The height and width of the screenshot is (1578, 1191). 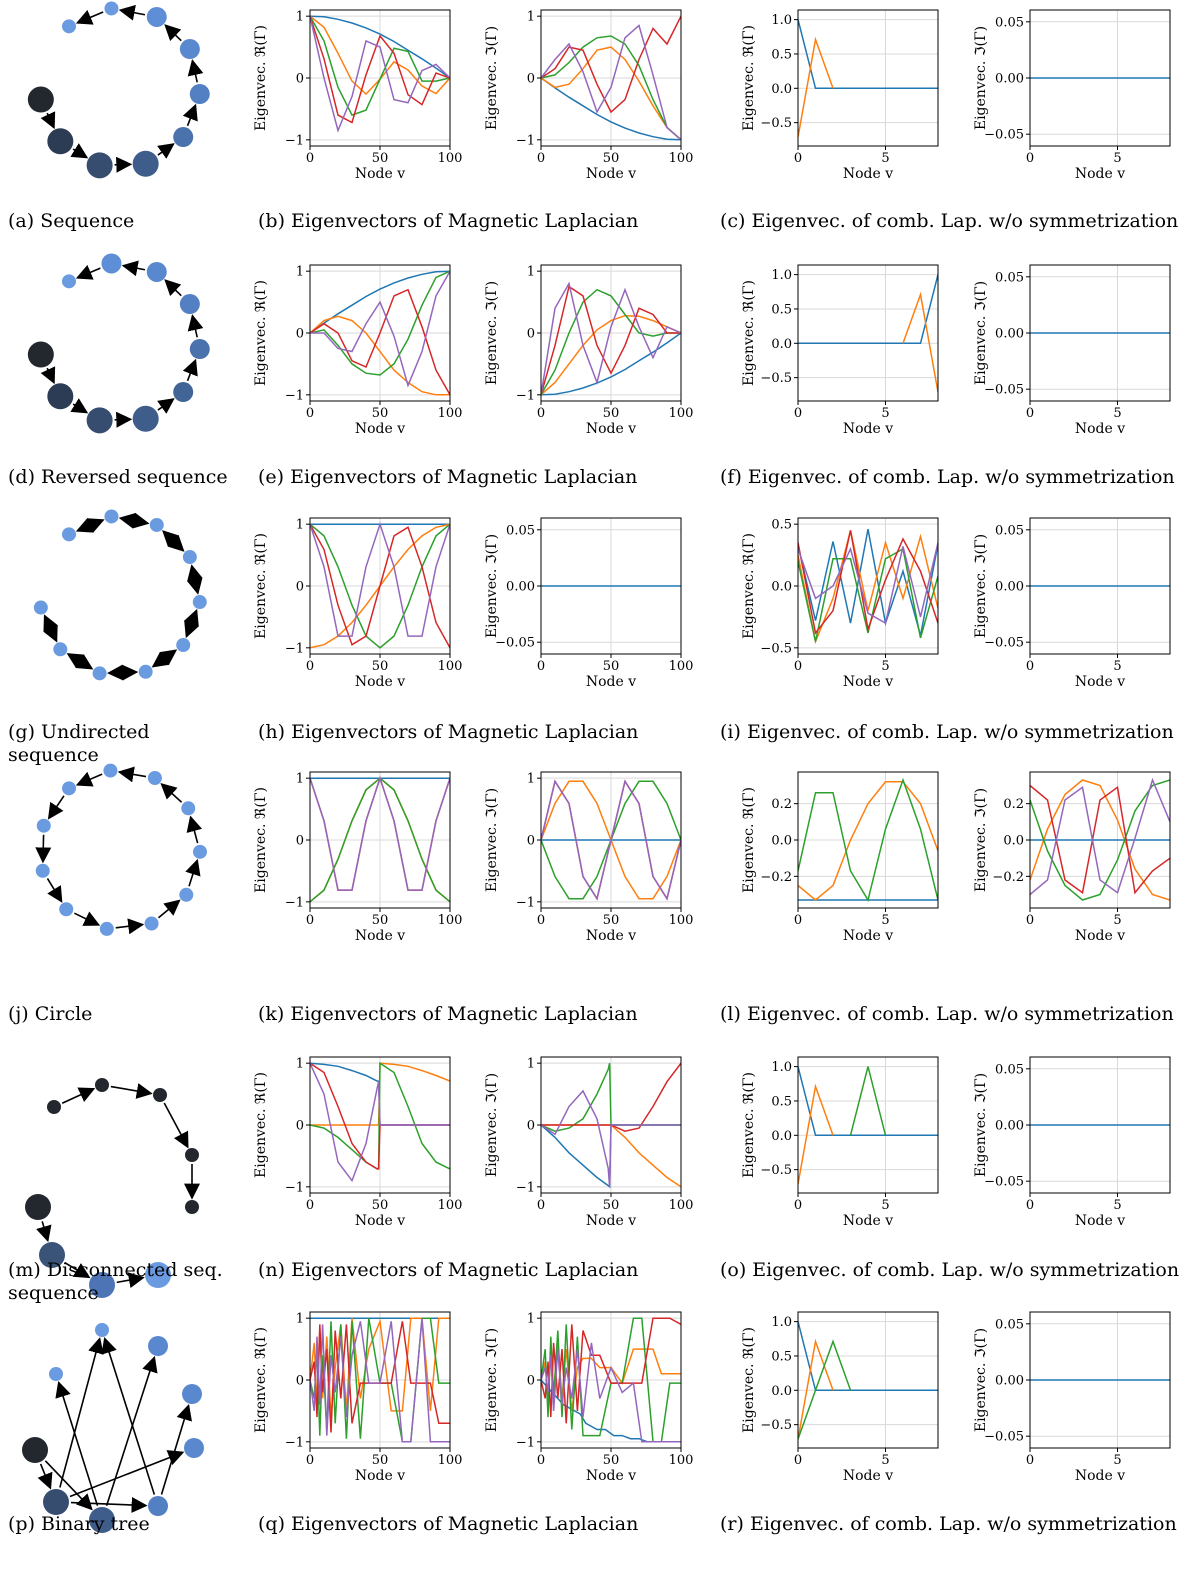 I want to click on y-tick-label: 1.0, so click(x=781, y=275).